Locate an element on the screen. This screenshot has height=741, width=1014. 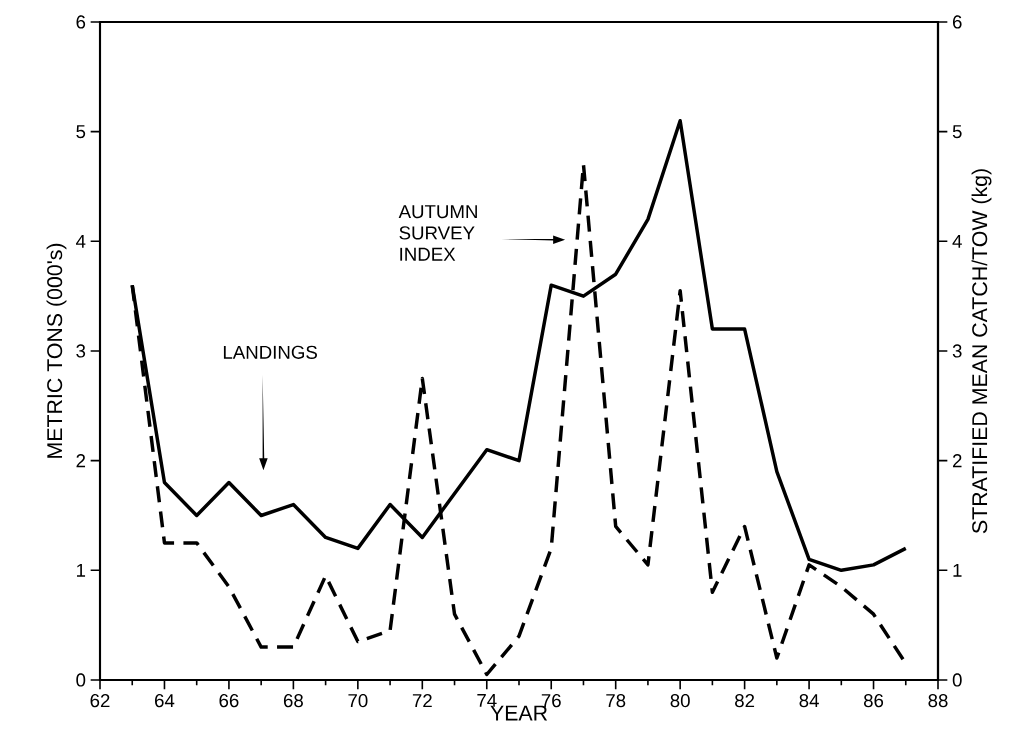
y2-tick-label: 3 is located at coordinates (957, 351).